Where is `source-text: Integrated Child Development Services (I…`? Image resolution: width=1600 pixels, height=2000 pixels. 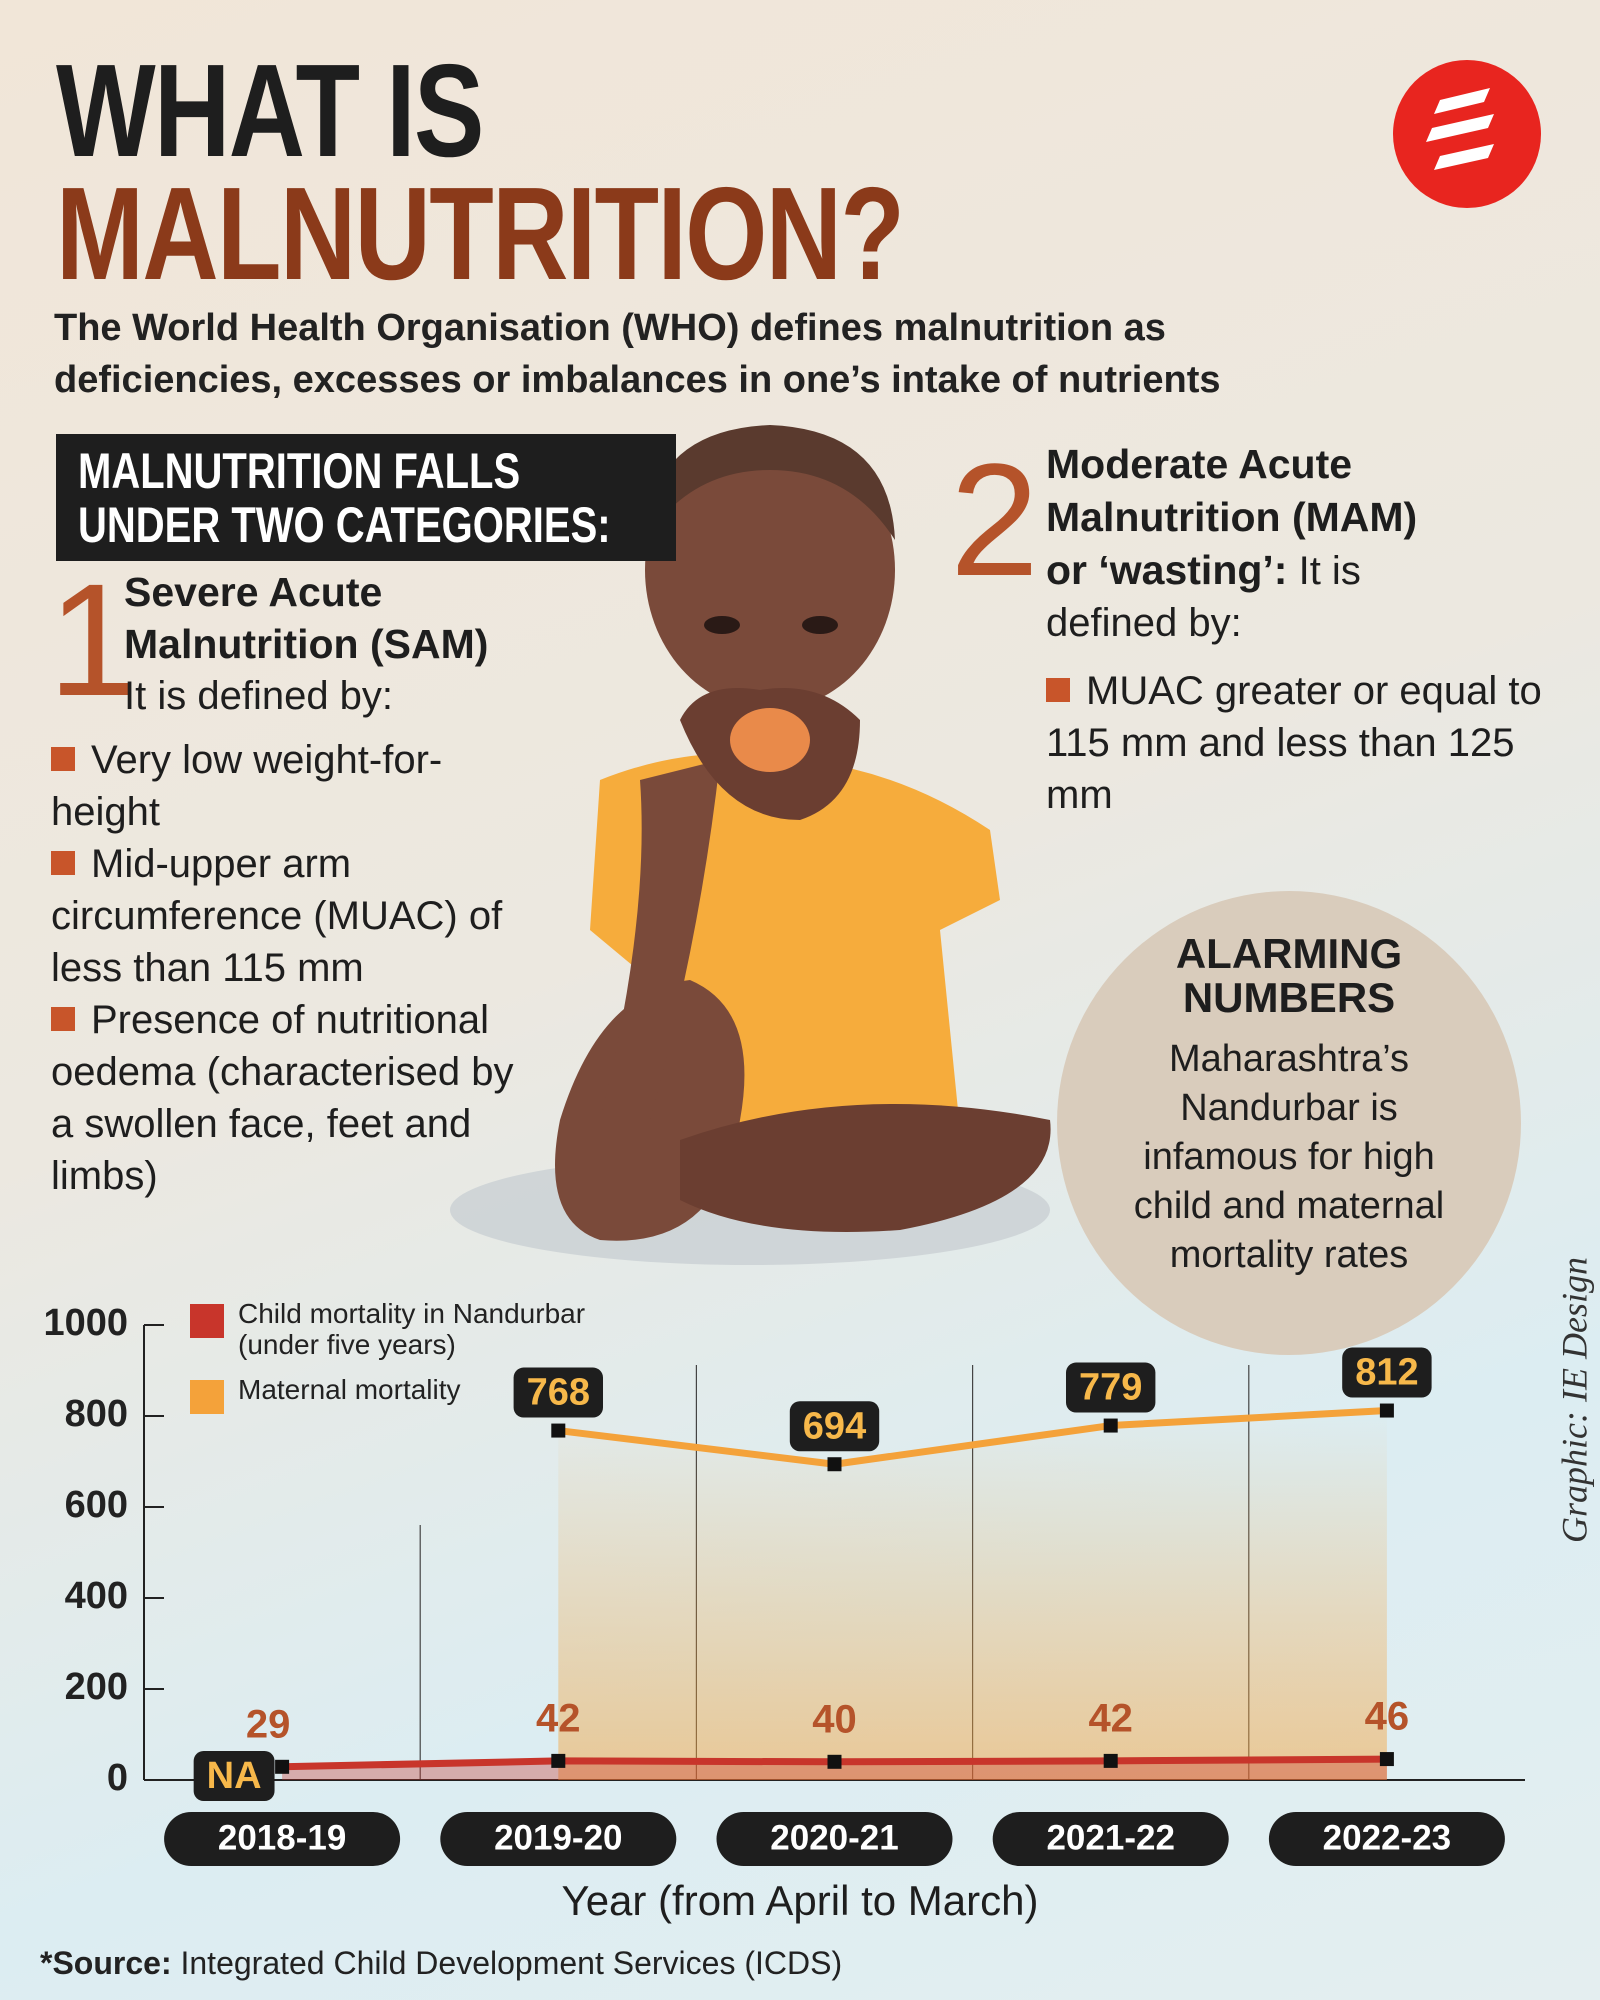 source-text: Integrated Child Development Services (I… is located at coordinates (511, 1963).